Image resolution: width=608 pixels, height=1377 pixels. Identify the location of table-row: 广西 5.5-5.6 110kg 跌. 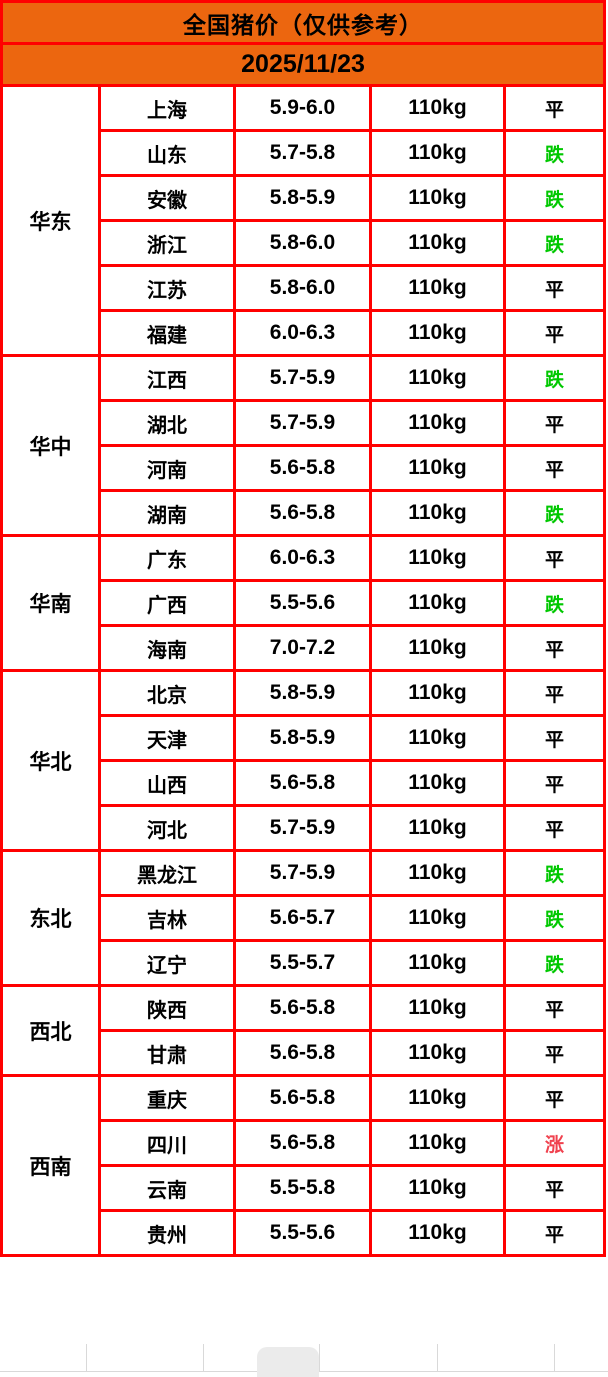
(304, 603).